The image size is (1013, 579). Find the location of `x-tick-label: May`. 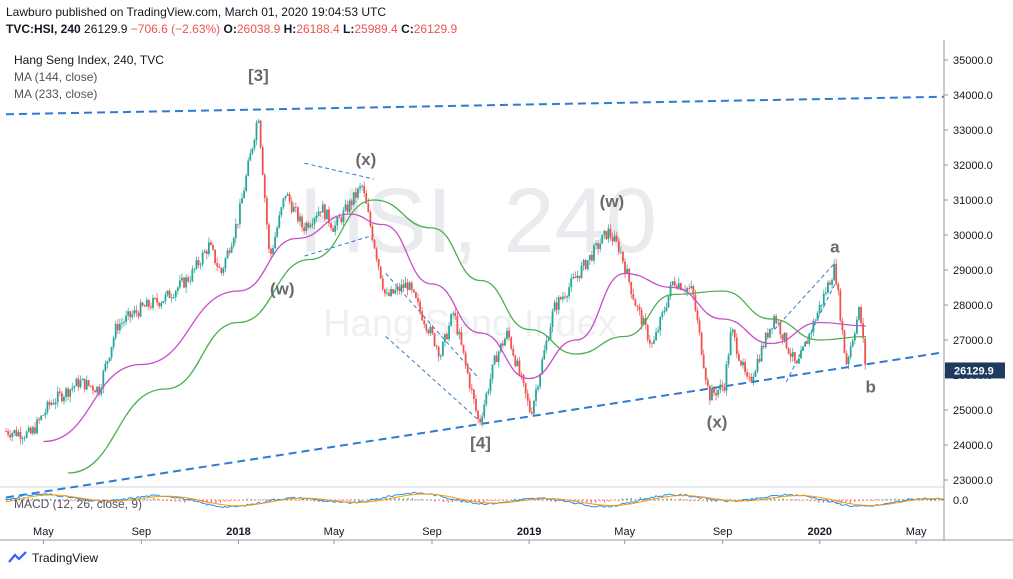

x-tick-label: May is located at coordinates (43, 532).